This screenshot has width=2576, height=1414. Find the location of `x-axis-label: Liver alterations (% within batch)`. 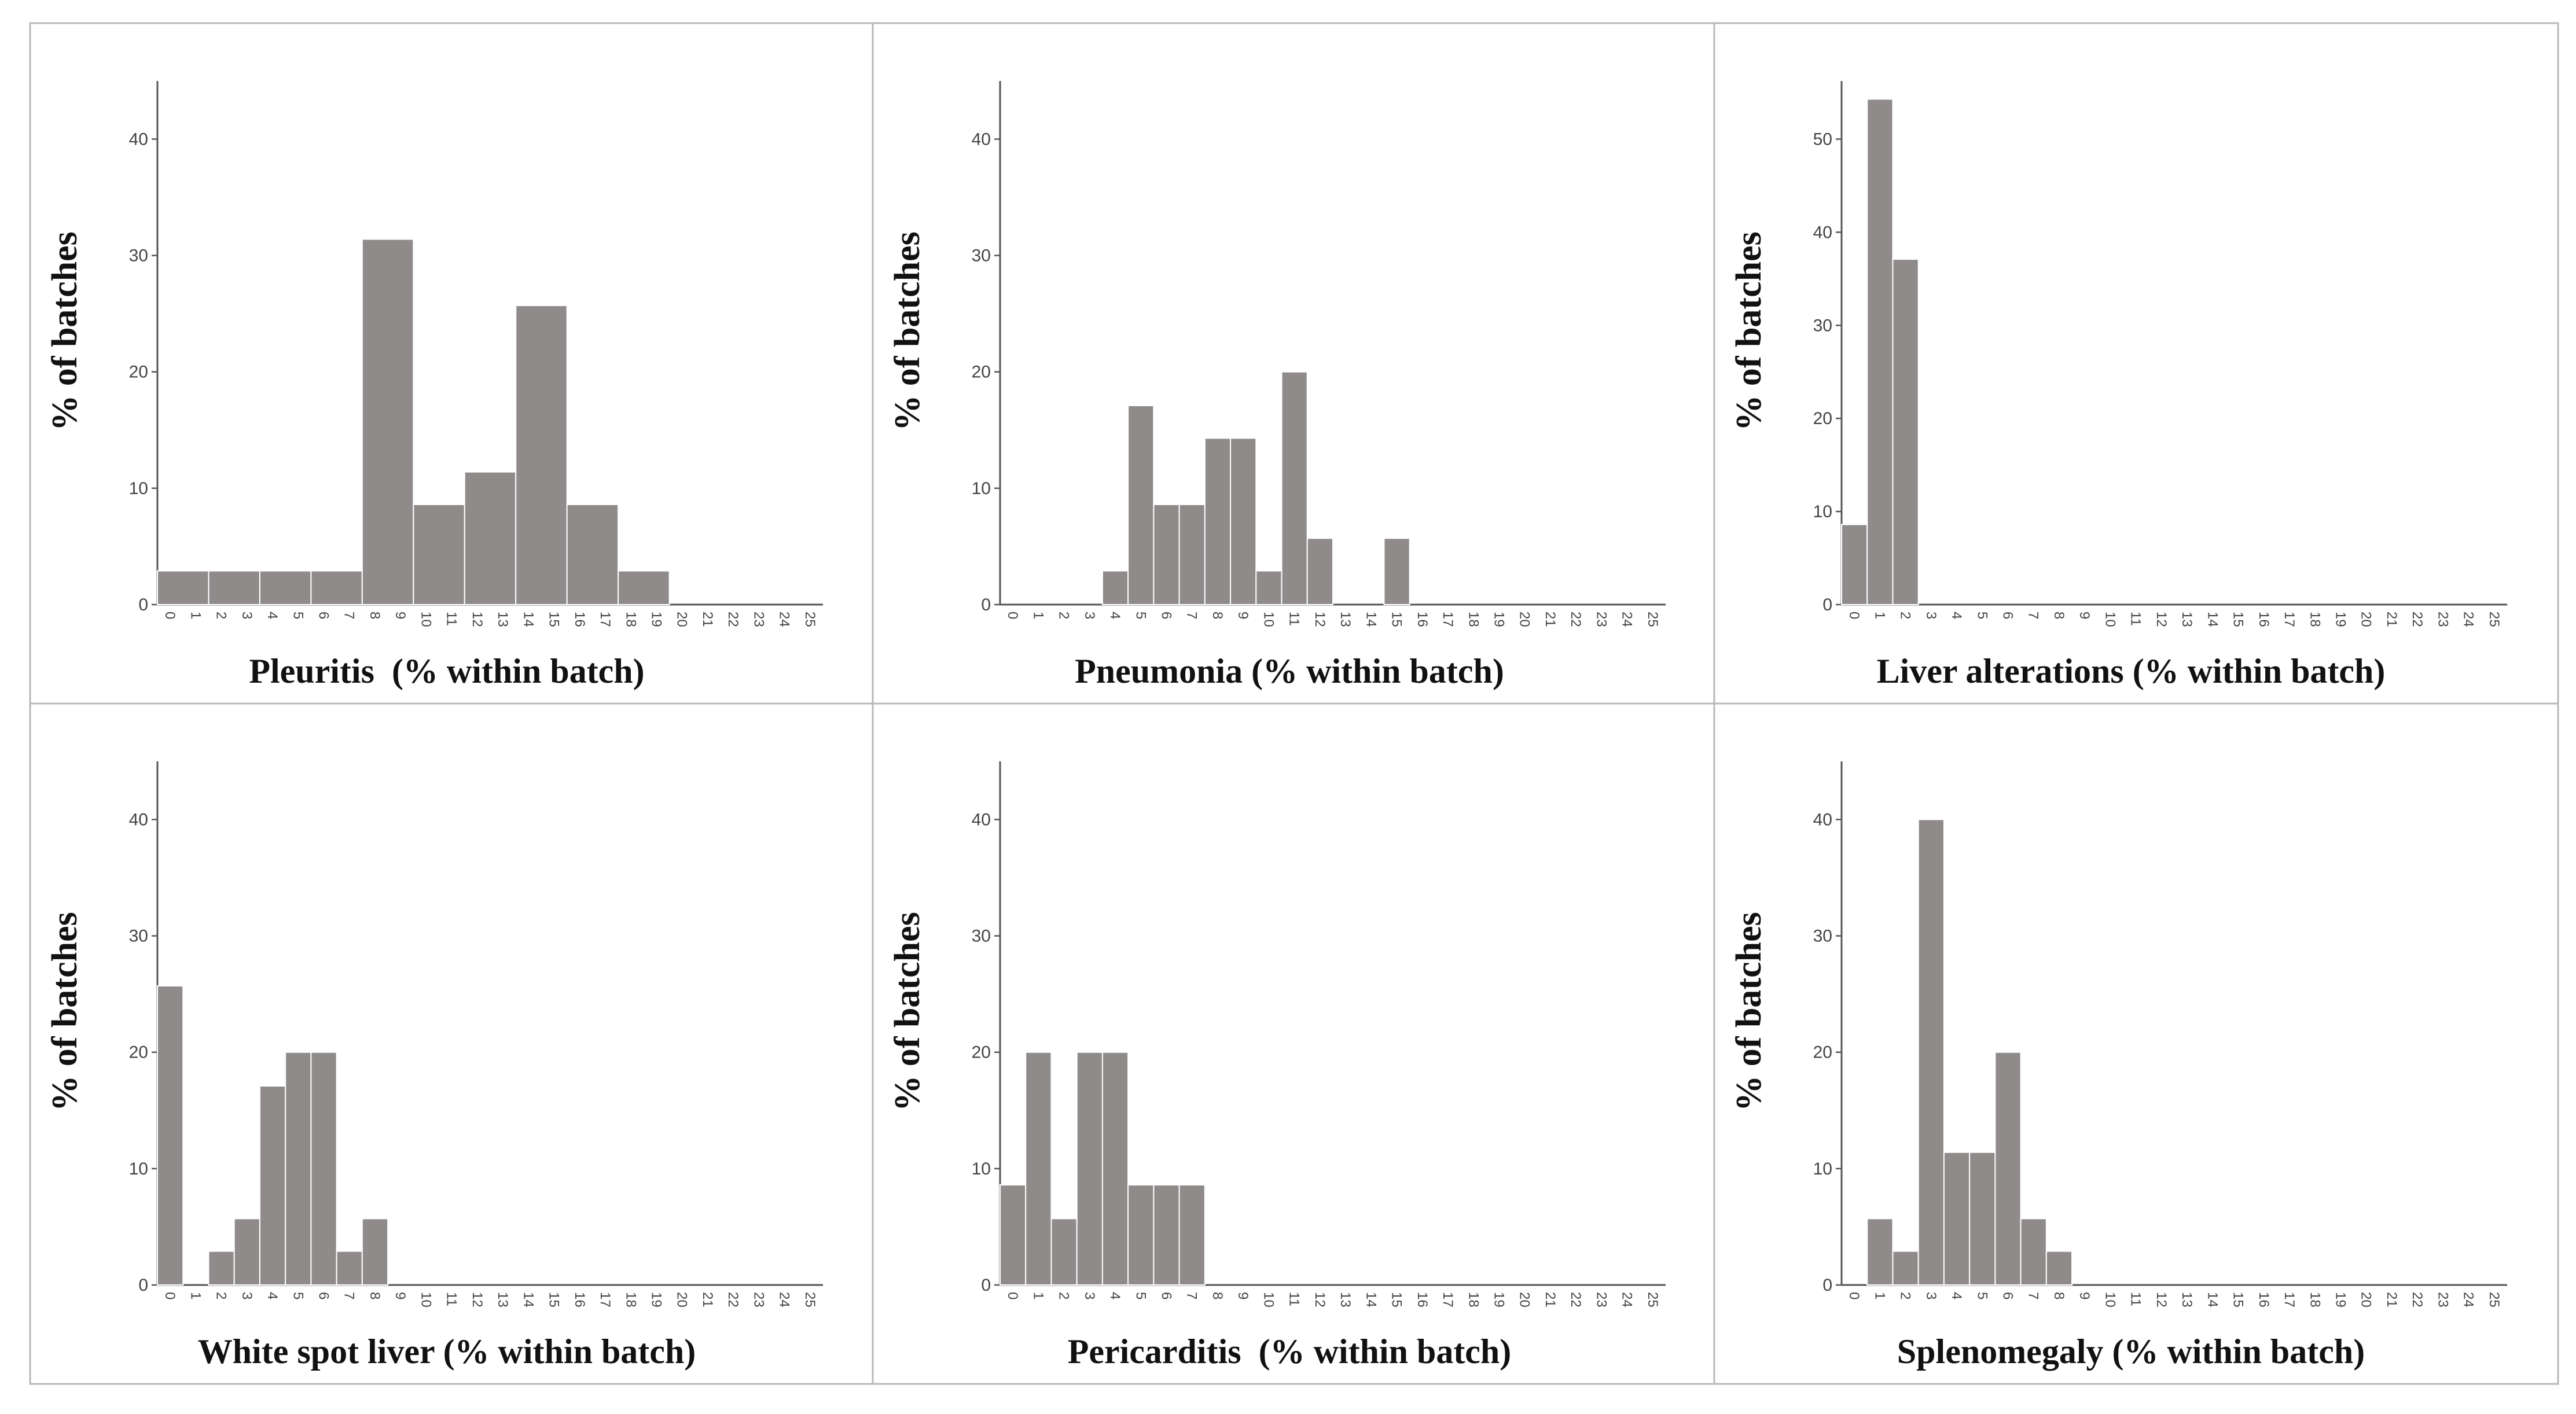

x-axis-label: Liver alterations (% within batch) is located at coordinates (2131, 671).